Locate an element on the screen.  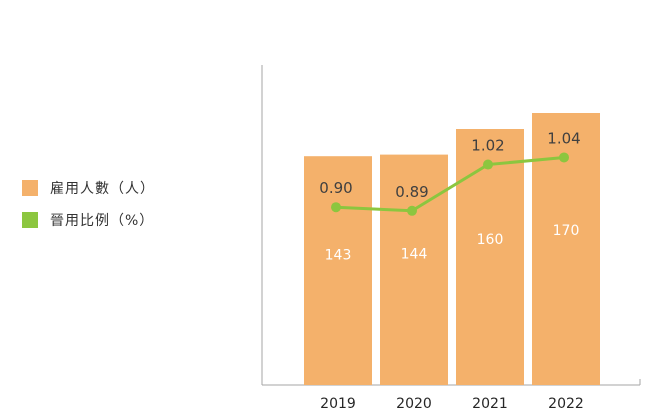
line-value-label: 0.90 is located at coordinates (335, 188).